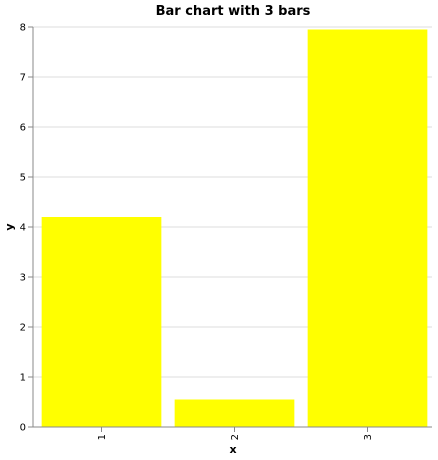 This screenshot has height=460, width=438. Describe the element at coordinates (368, 437) in the screenshot. I see `x-tick-label: 3` at that location.